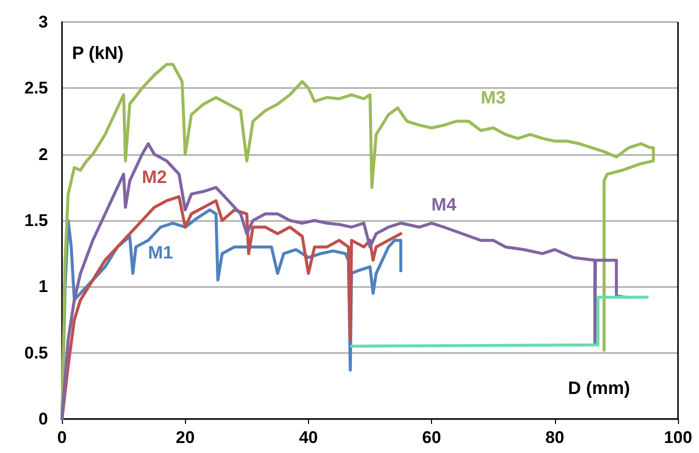  What do you see at coordinates (98, 53) in the screenshot?
I see `y-axis-title: P (kN)` at bounding box center [98, 53].